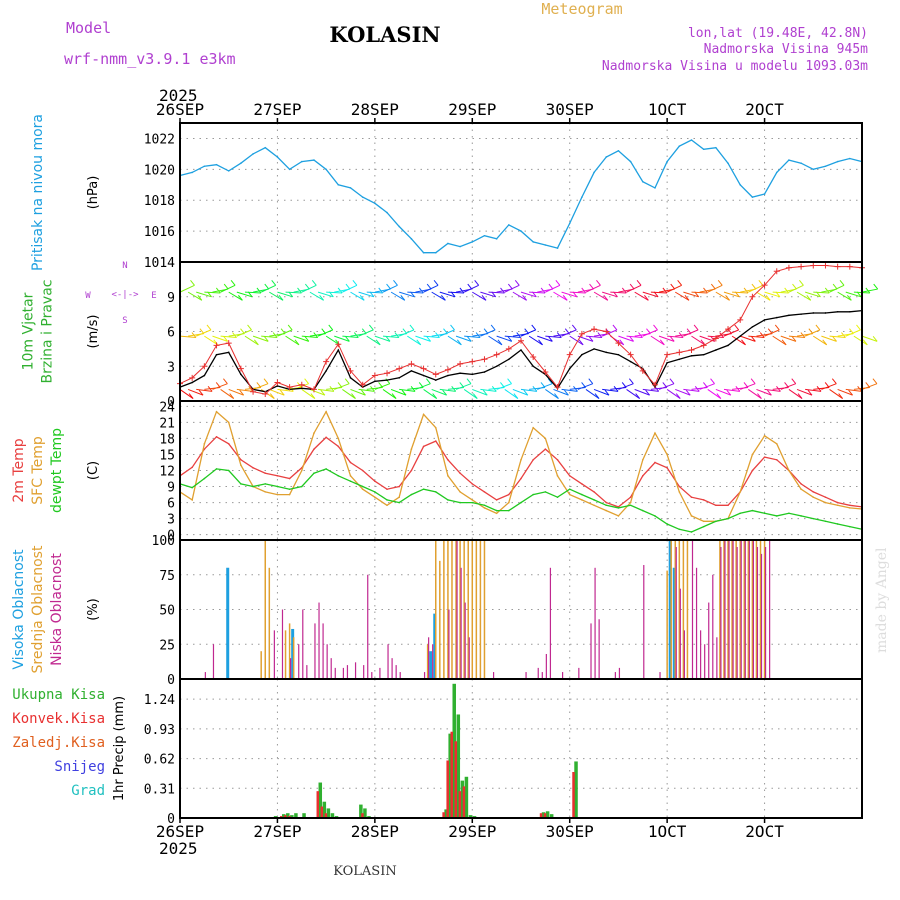  I want to click on ytick-temperature-1: 3, so click(171, 520).